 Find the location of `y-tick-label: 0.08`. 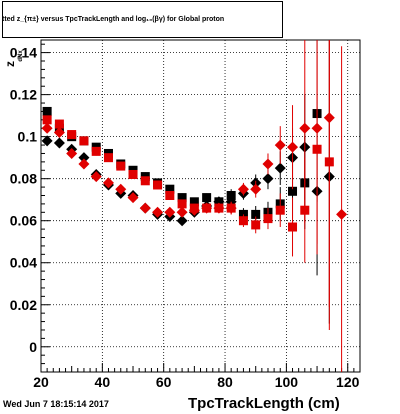

y-tick-label: 0.08 is located at coordinates (23, 179).